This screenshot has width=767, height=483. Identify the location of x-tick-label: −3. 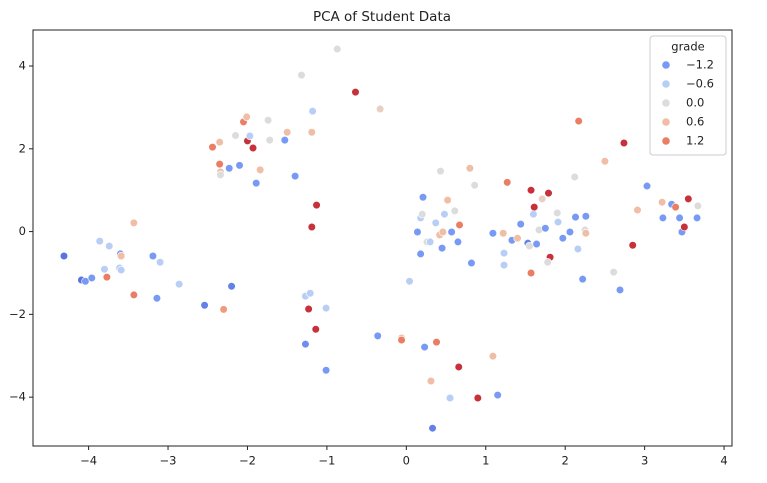
(168, 461).